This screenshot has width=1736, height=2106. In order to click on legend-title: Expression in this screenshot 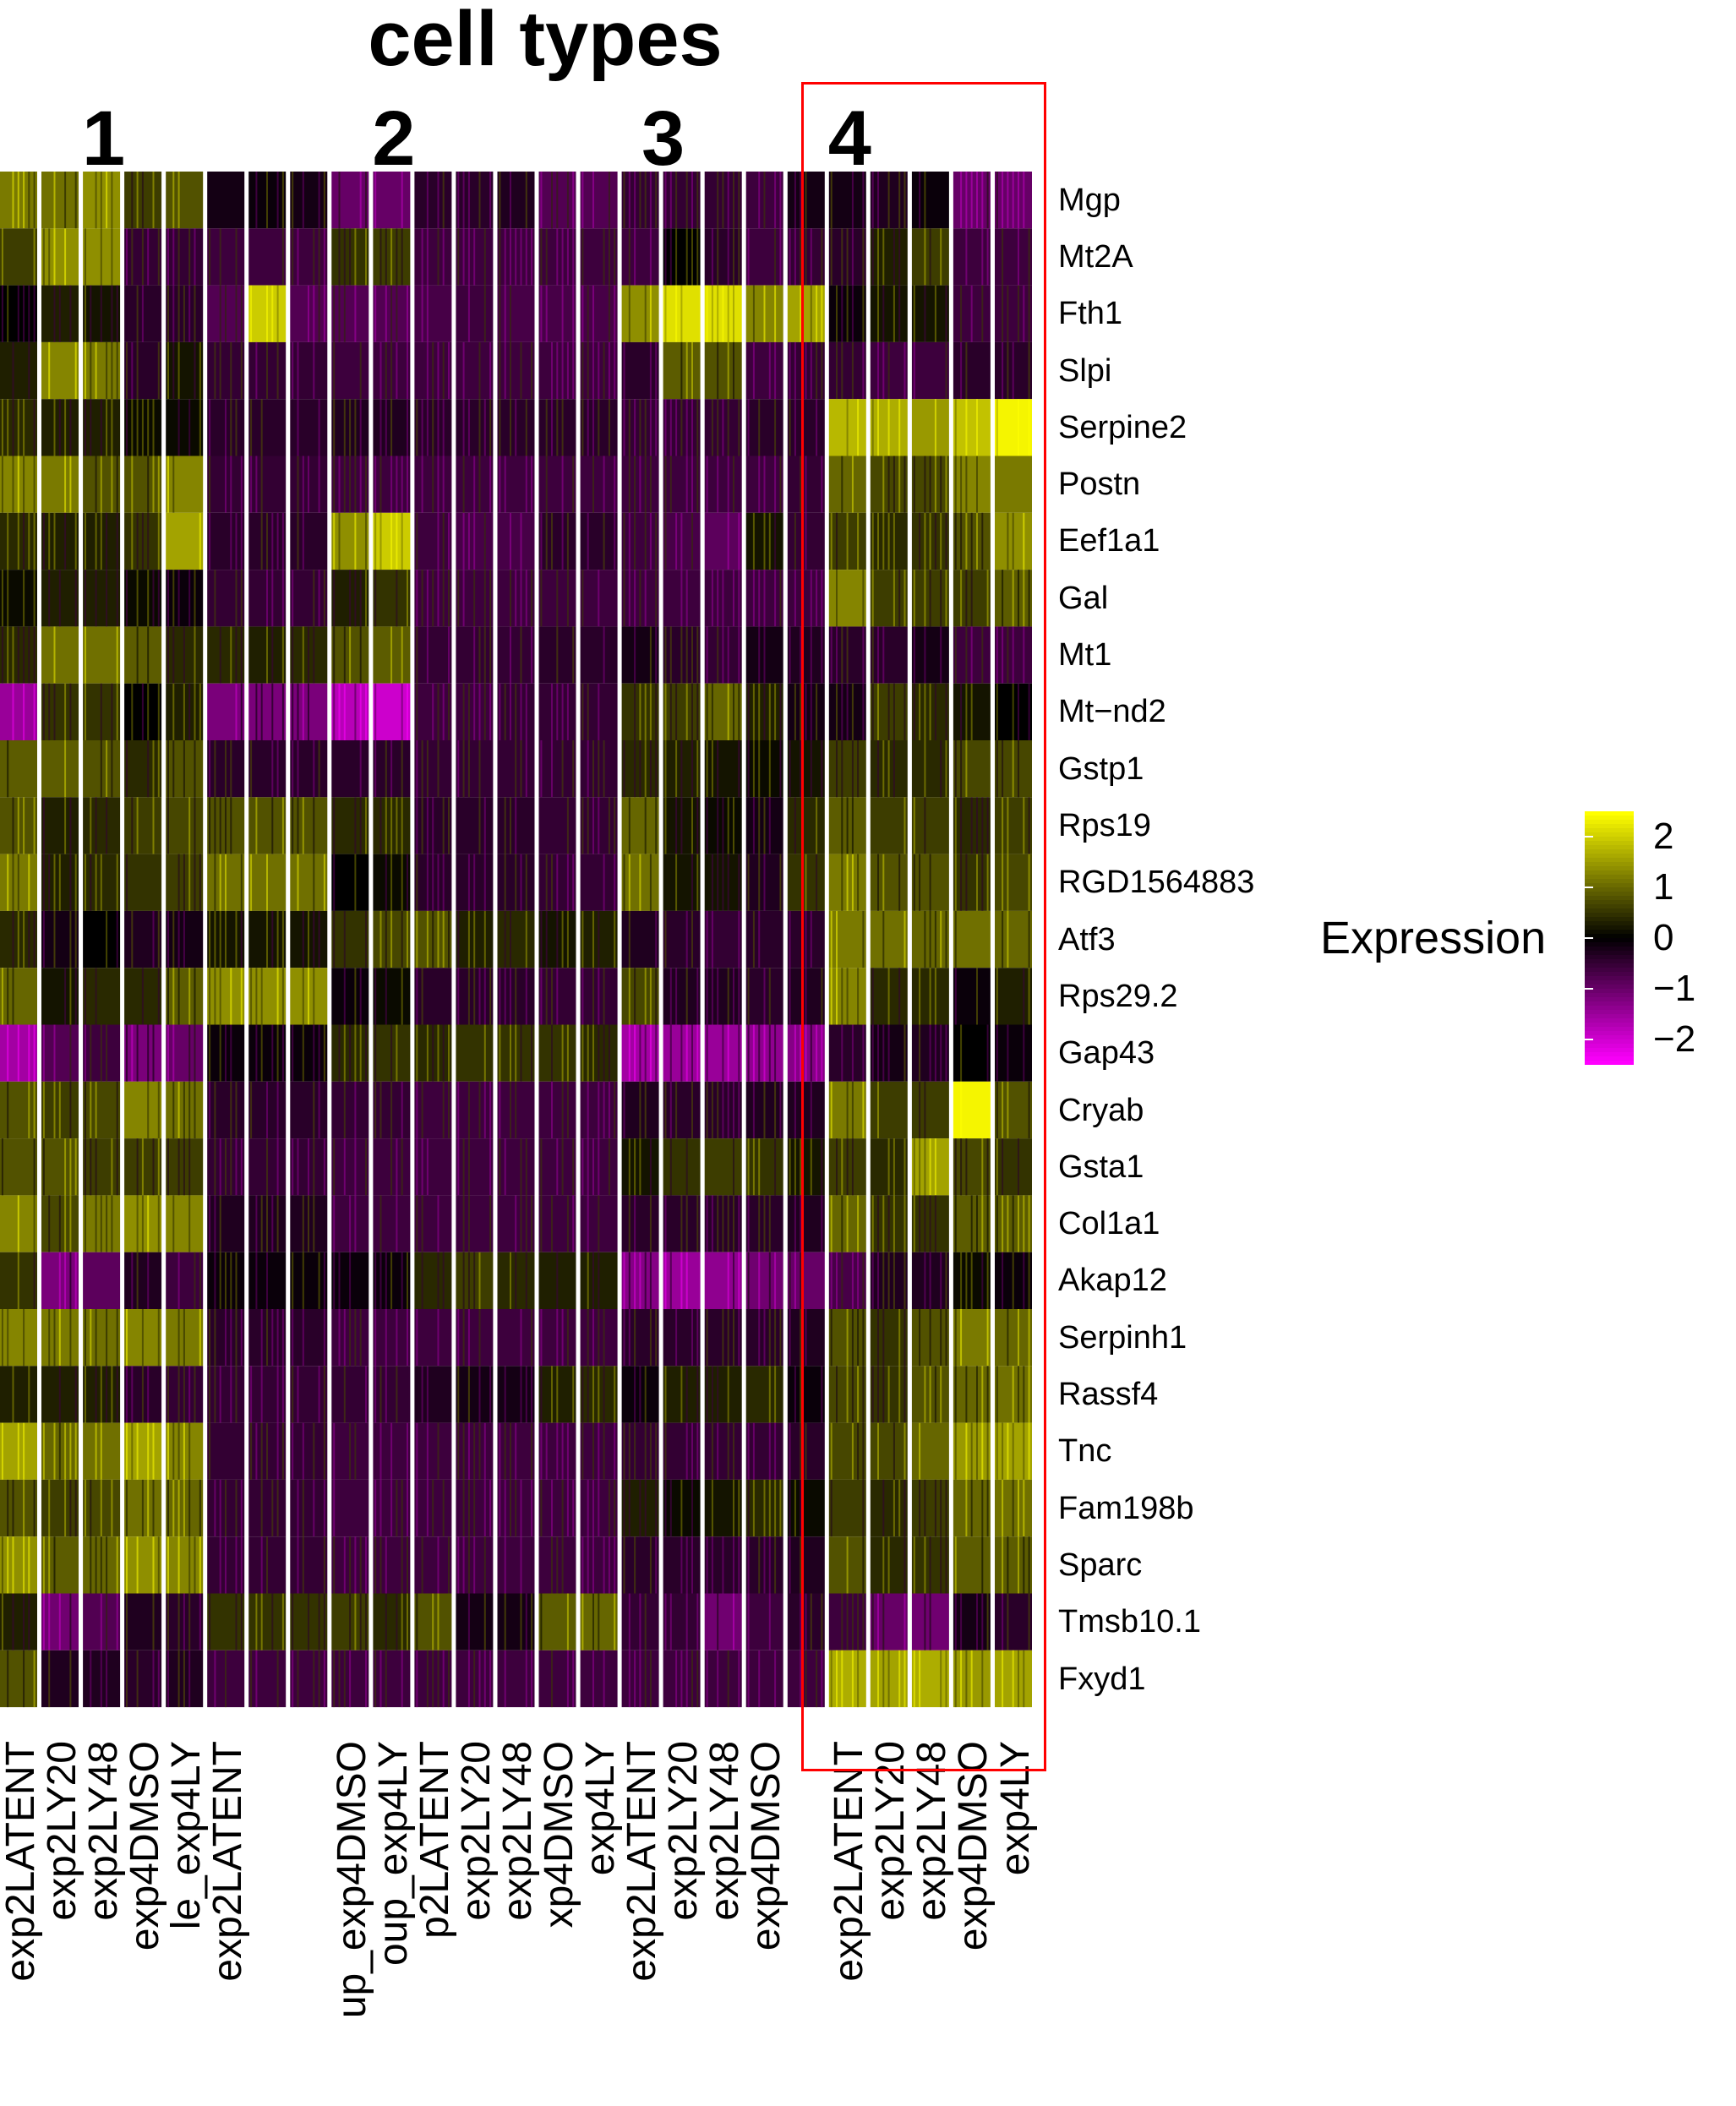, I will do `click(1433, 938)`.